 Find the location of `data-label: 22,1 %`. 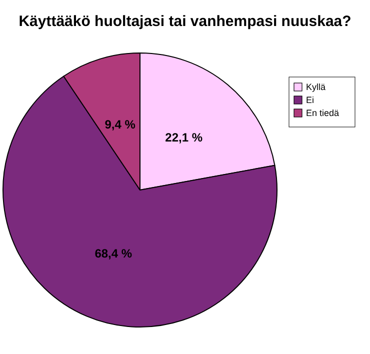

data-label: 22,1 % is located at coordinates (184, 137).